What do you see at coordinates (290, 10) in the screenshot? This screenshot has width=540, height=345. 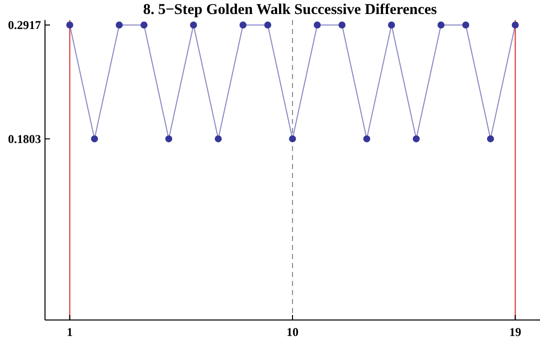 I see `chart-title: 8. 5−Step Golden Walk Successive Differences` at bounding box center [290, 10].